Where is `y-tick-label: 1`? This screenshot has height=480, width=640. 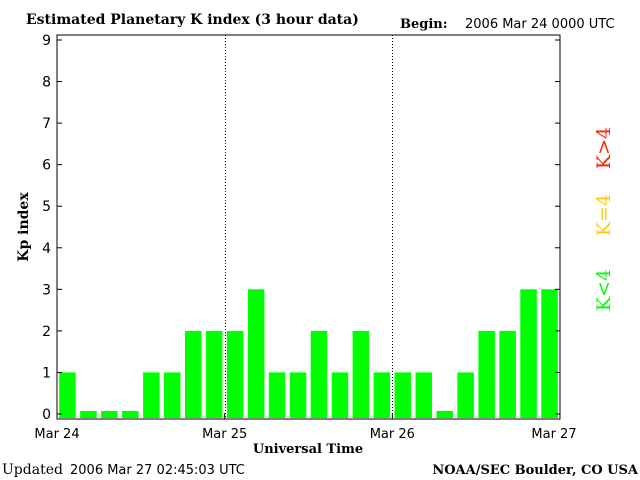 y-tick-label: 1 is located at coordinates (46, 373).